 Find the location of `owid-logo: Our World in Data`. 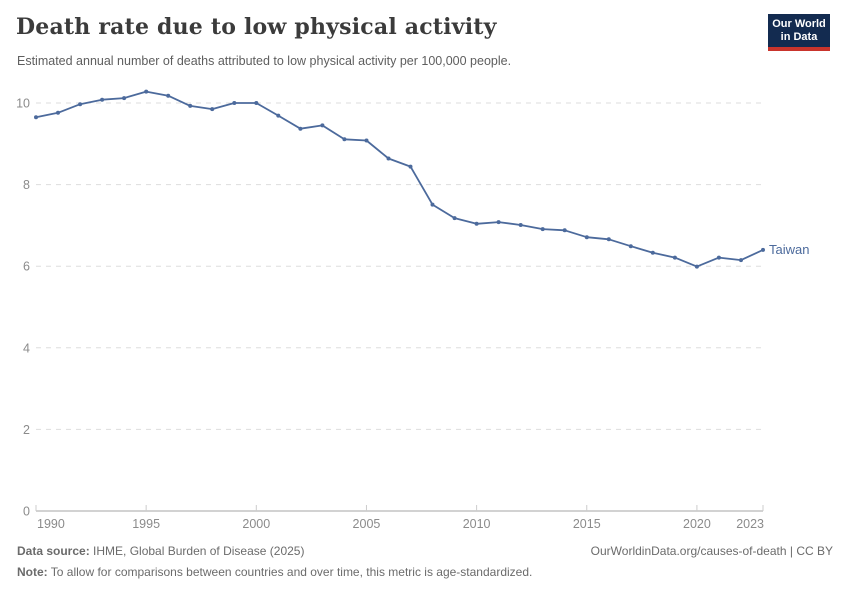

owid-logo: Our World in Data is located at coordinates (799, 32).